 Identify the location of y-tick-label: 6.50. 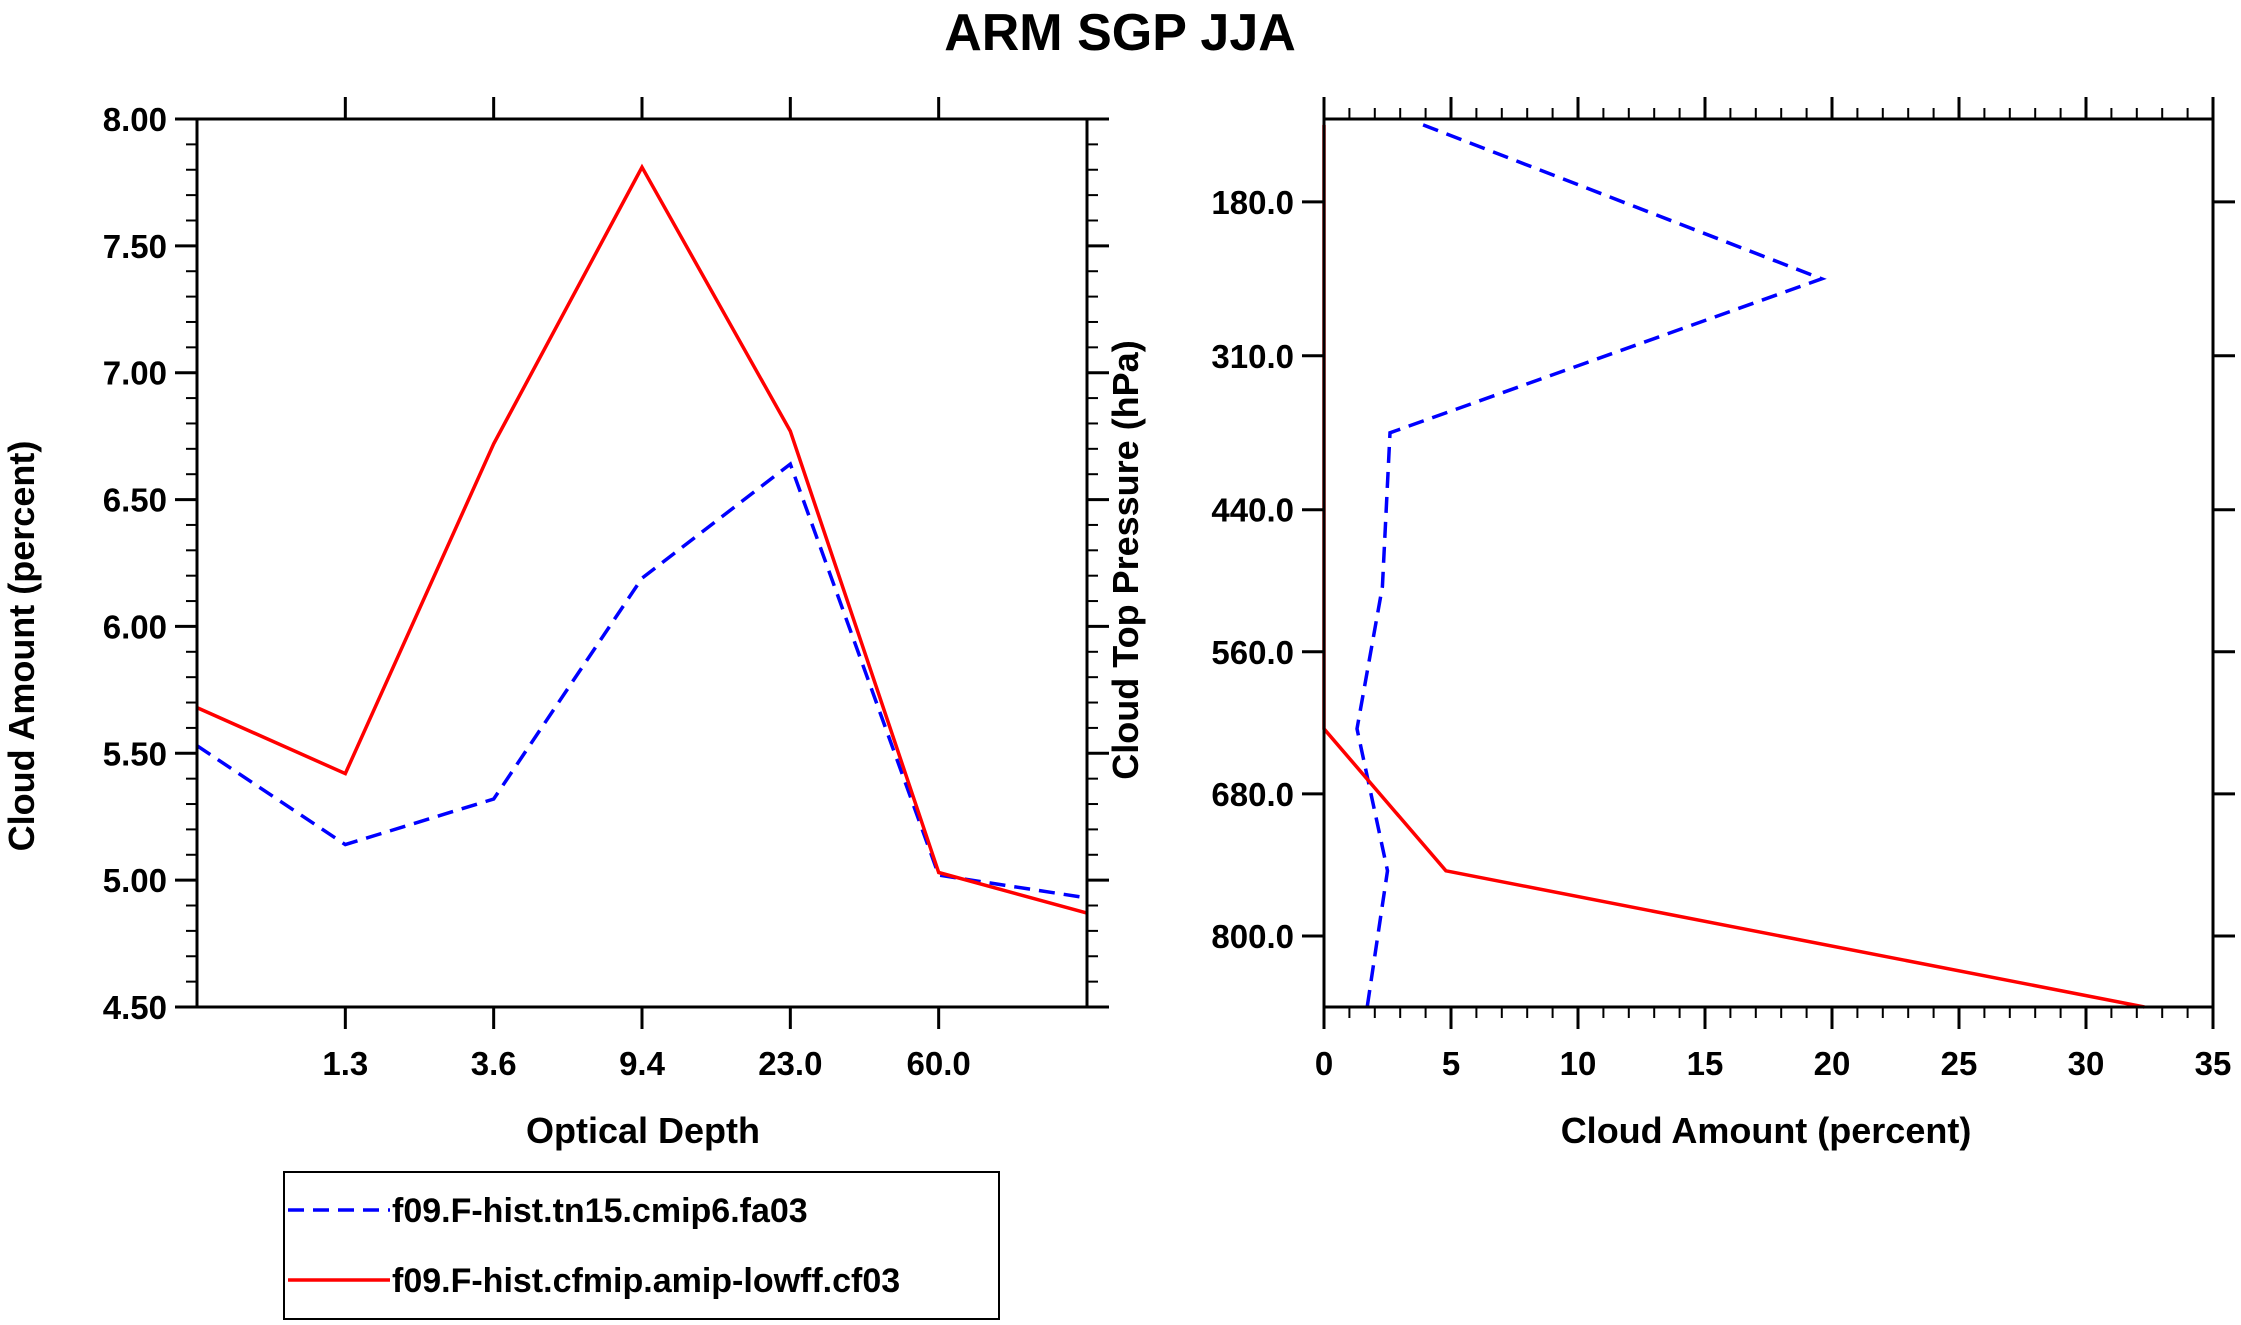
(135, 500).